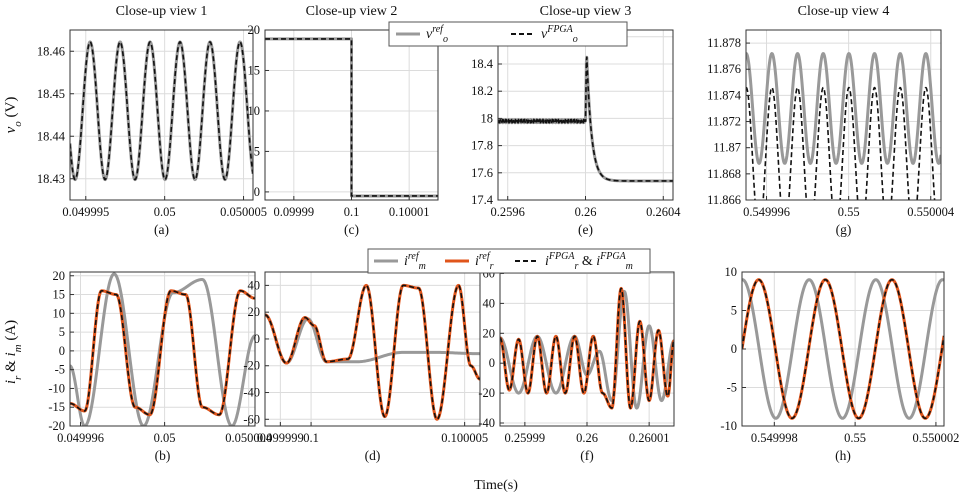 The image size is (969, 495). Describe the element at coordinates (485, 256) in the screenshot. I see `legend-label-part: ref` at that location.